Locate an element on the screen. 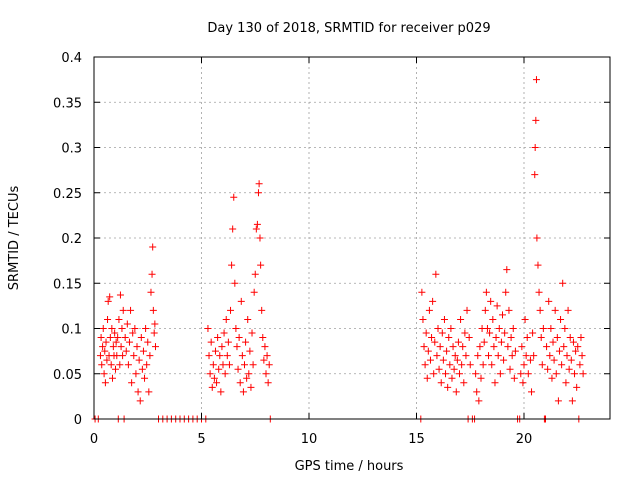  y-tick-label: 0.35 is located at coordinates (67, 103).